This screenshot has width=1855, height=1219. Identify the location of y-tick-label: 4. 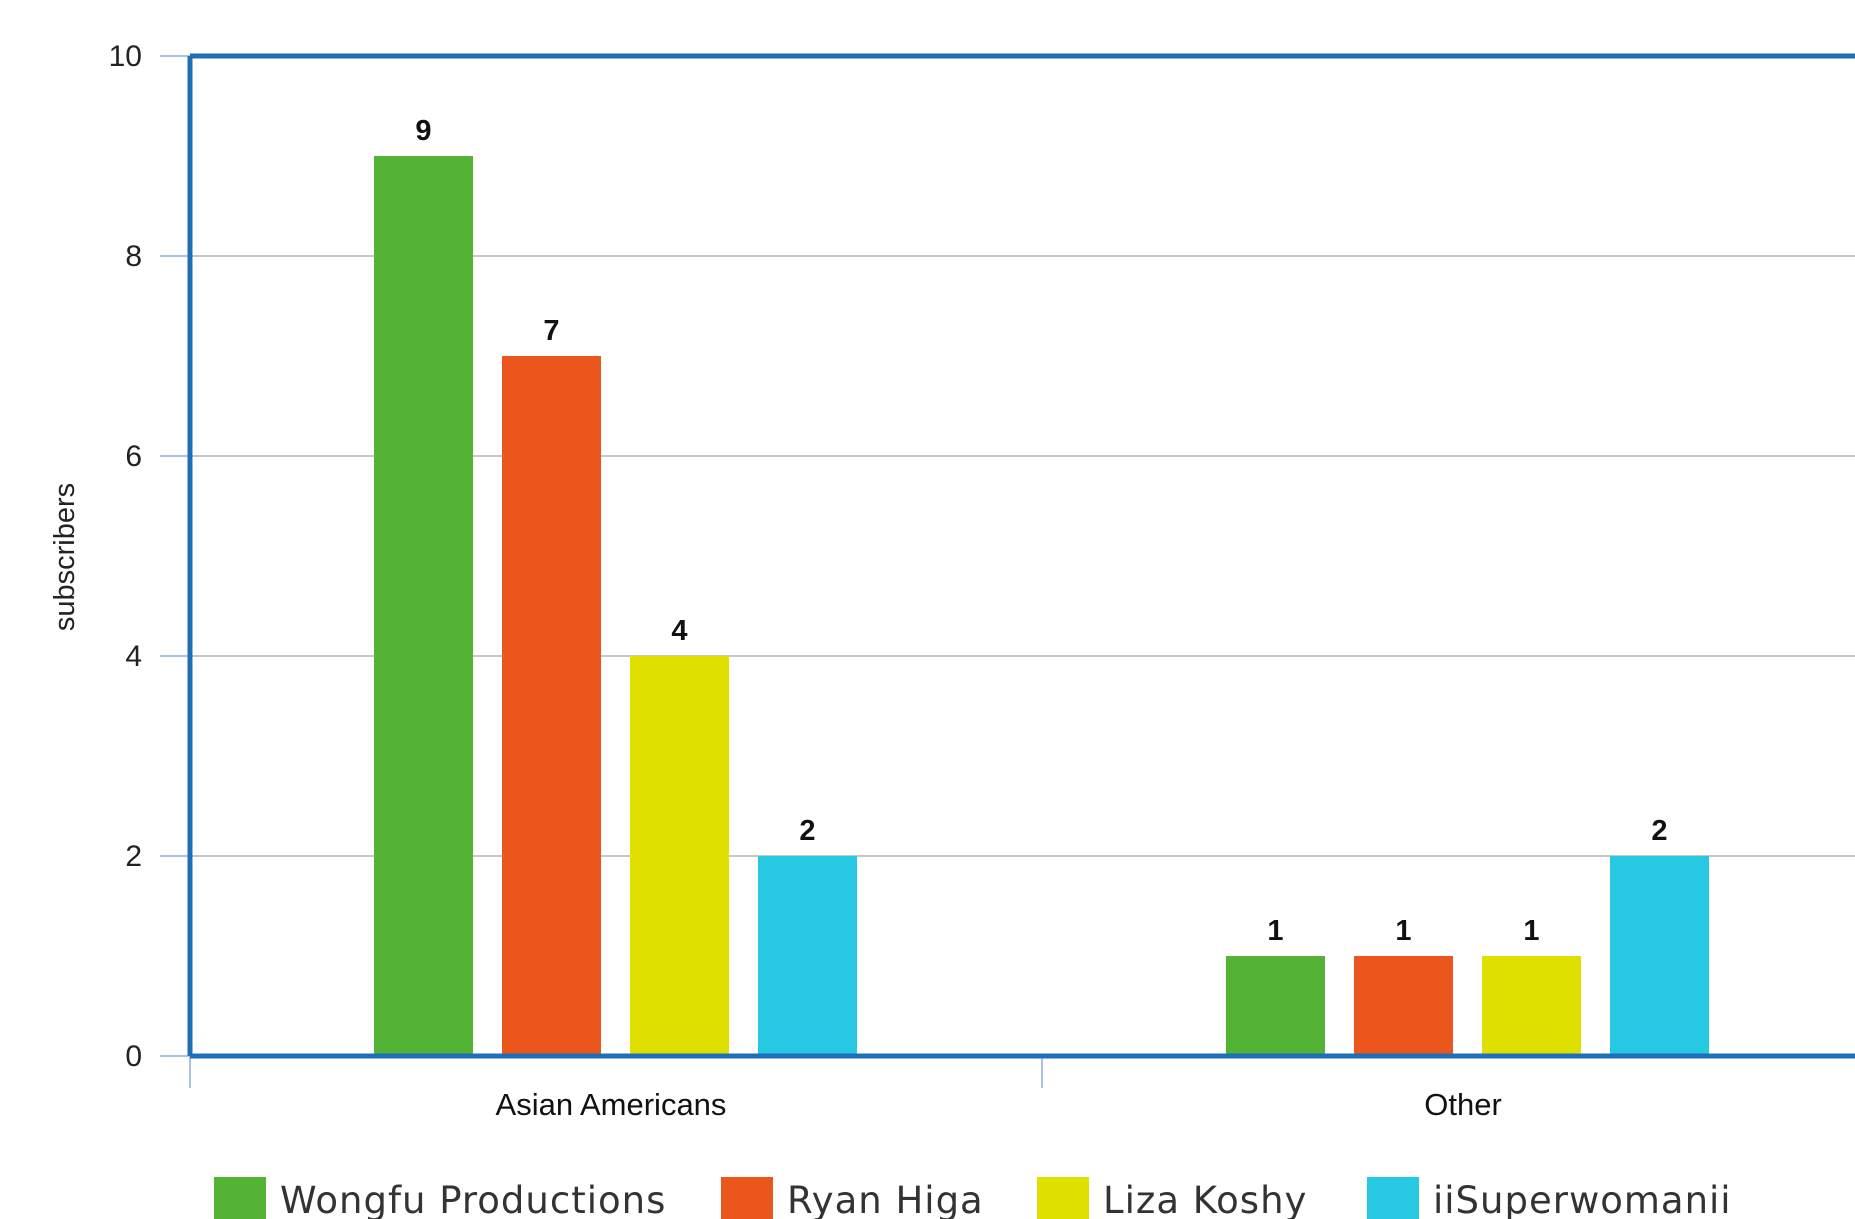
(133, 656).